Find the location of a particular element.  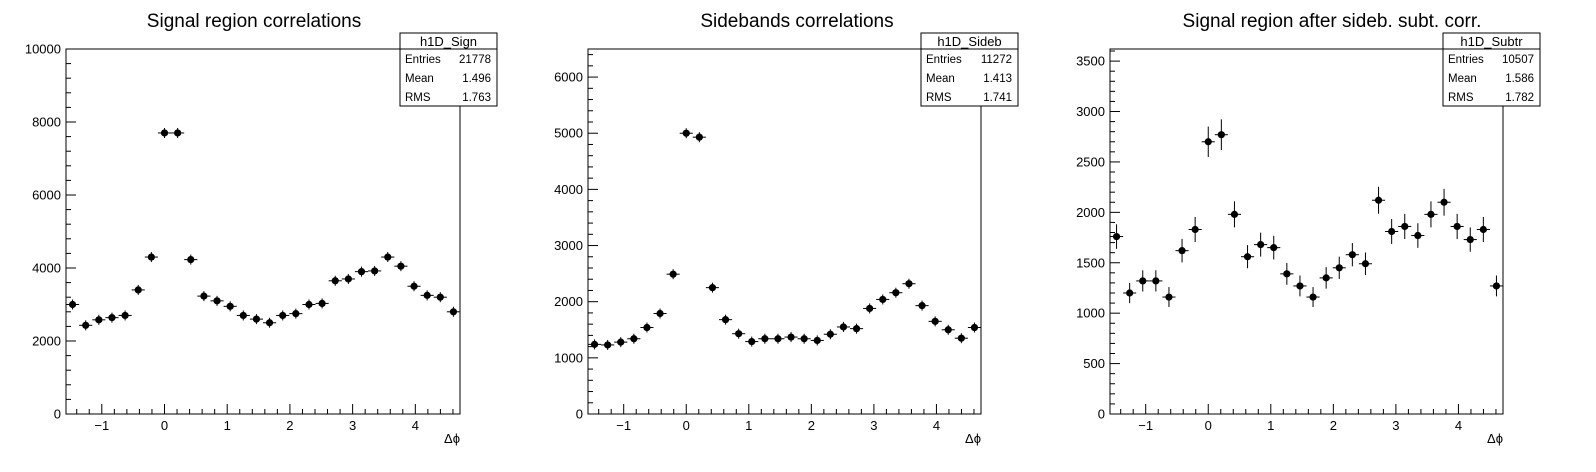

stats-value: 10507 is located at coordinates (1518, 60).